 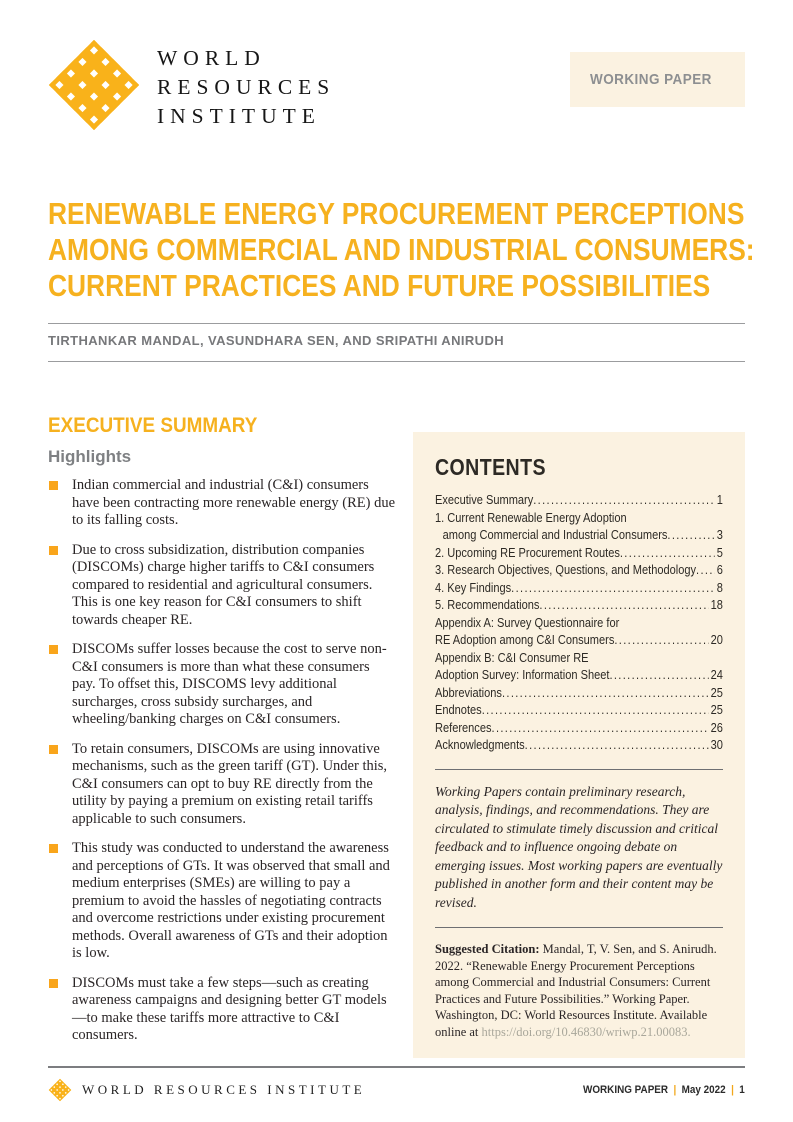 I want to click on footer-divider, so click(x=396, y=1067).